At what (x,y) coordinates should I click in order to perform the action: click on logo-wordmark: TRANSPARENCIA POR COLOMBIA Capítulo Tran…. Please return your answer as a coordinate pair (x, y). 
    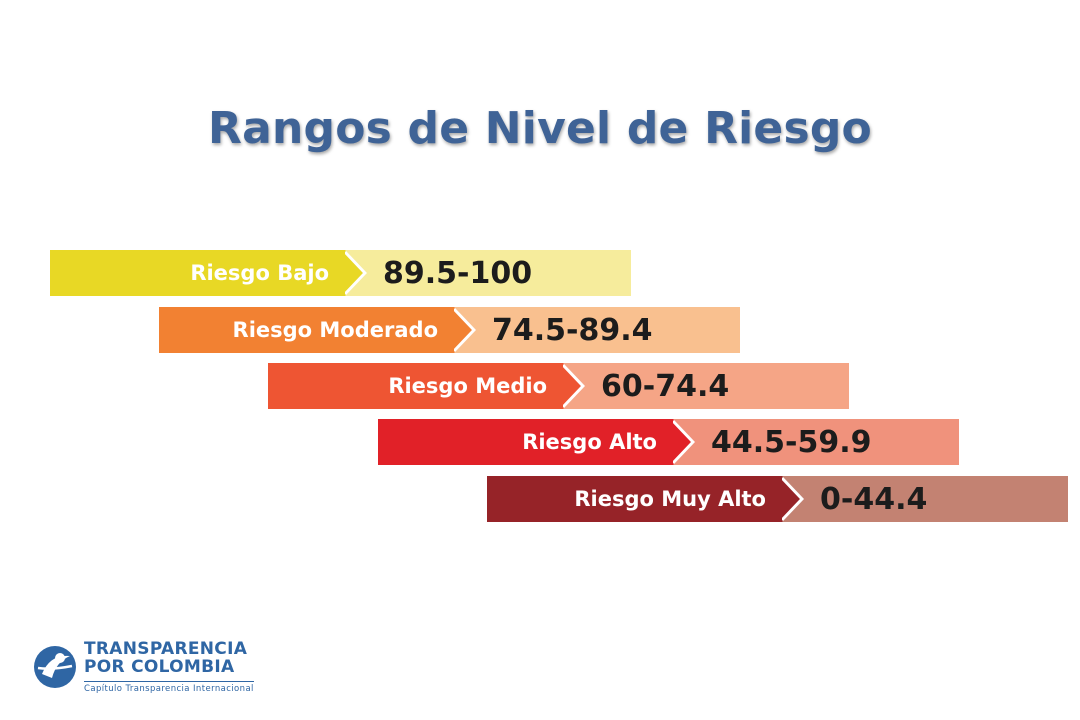
    Looking at the image, I should click on (169, 667).